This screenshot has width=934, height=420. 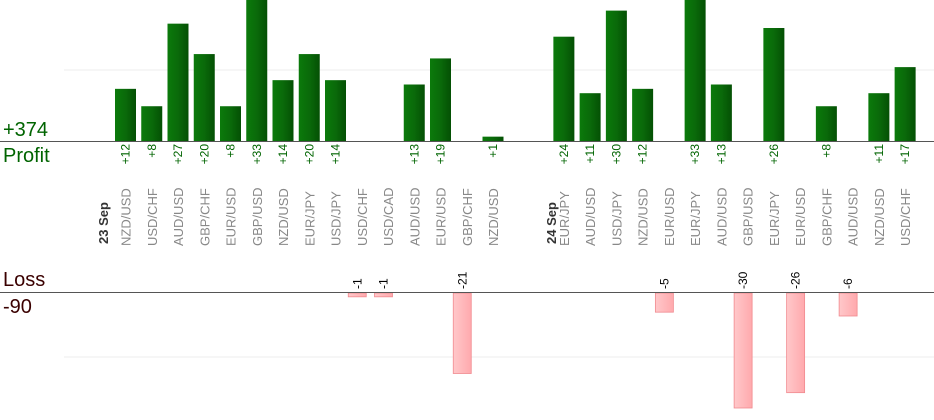 I want to click on loss-value-label: -6, so click(x=848, y=283).